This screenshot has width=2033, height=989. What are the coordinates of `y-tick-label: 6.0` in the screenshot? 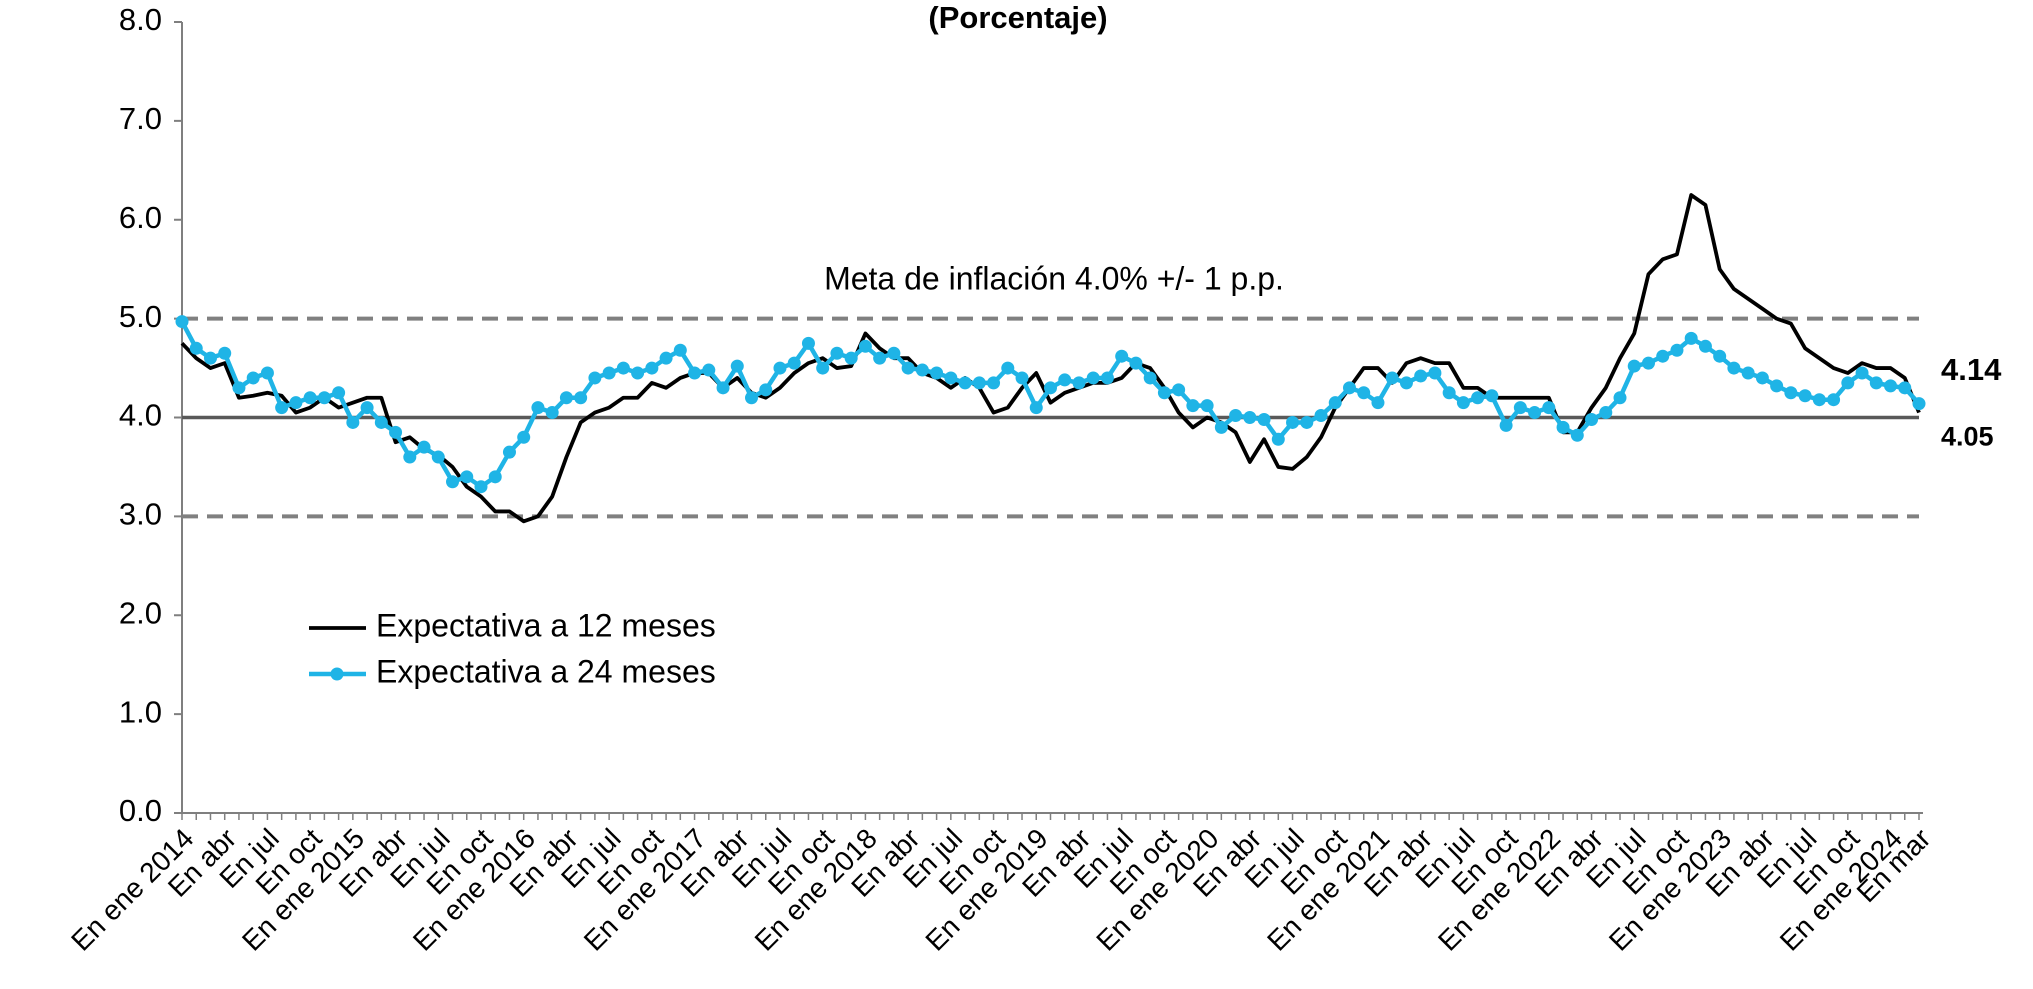 It's located at (140, 217).